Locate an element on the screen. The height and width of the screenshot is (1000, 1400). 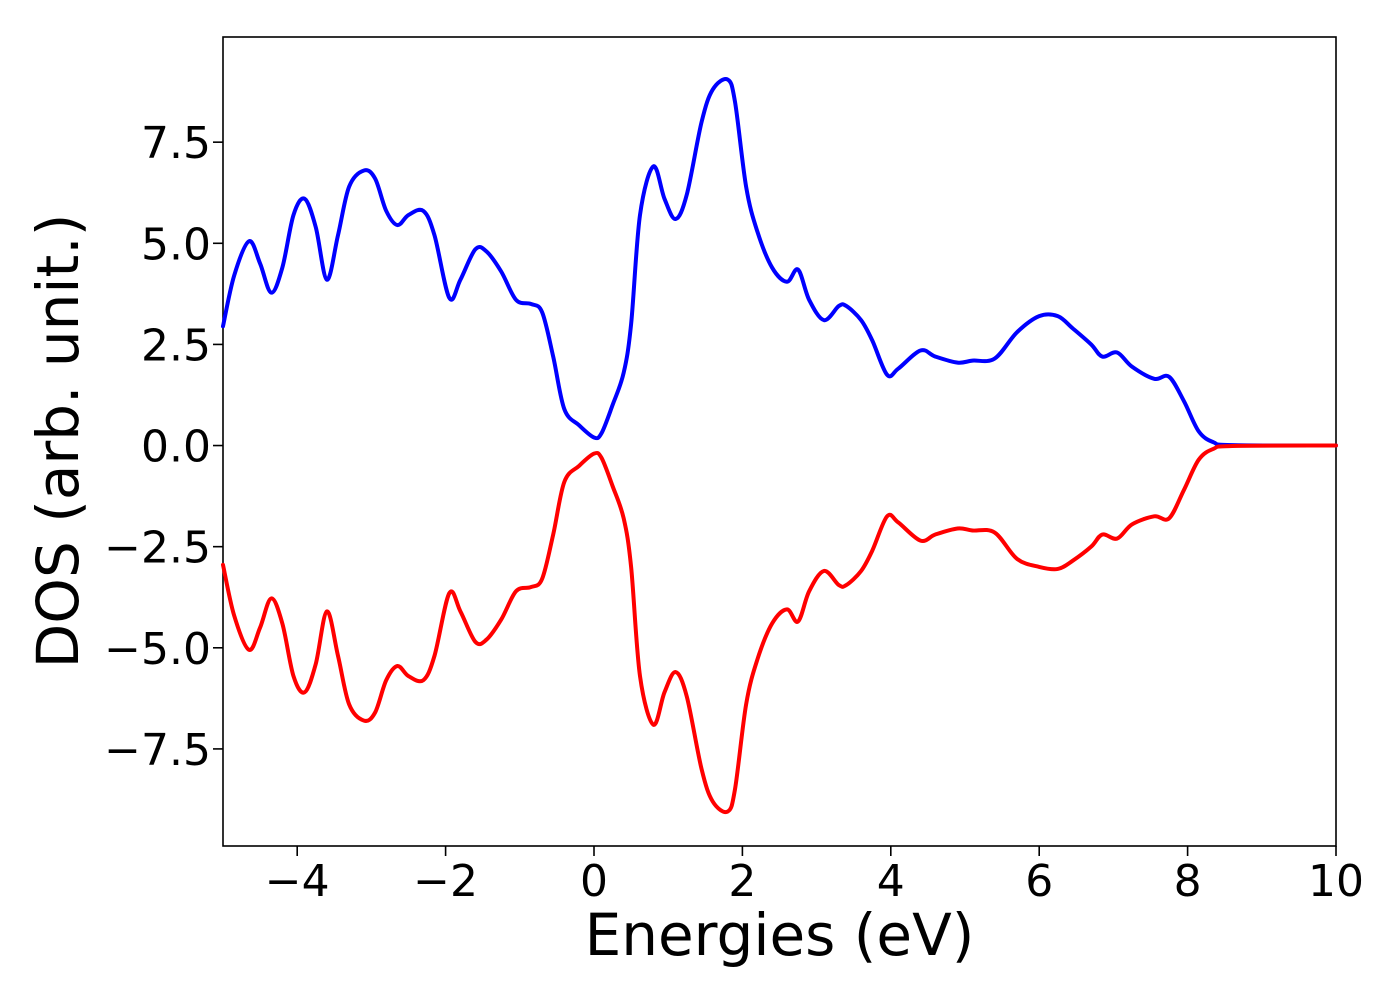
x-tick-label: −2 is located at coordinates (445, 881).